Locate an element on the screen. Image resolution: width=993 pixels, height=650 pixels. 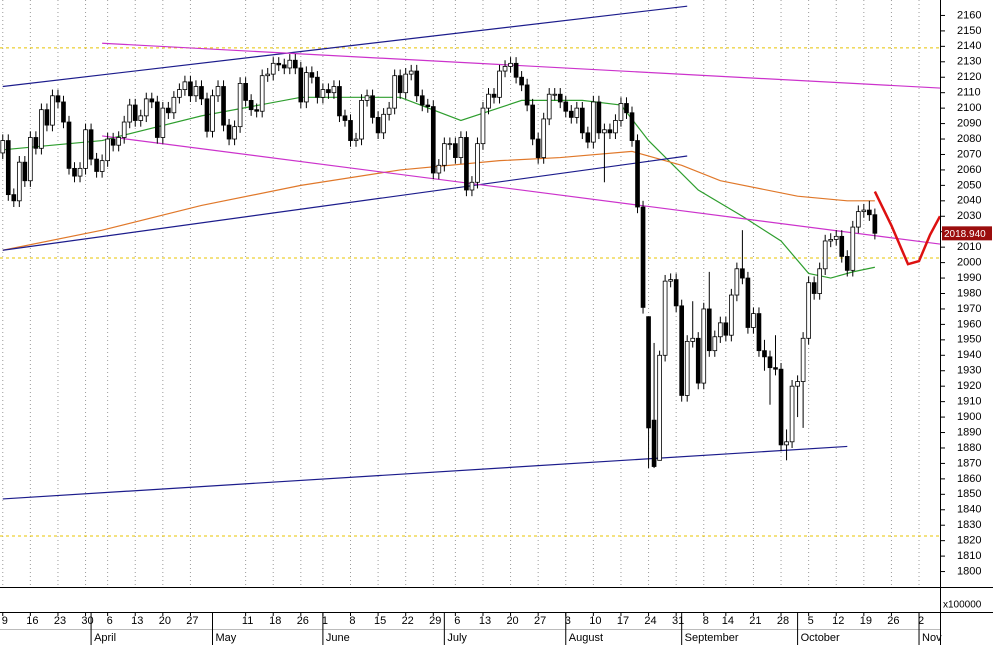
y-tick-label: 2050 is located at coordinates (969, 185).